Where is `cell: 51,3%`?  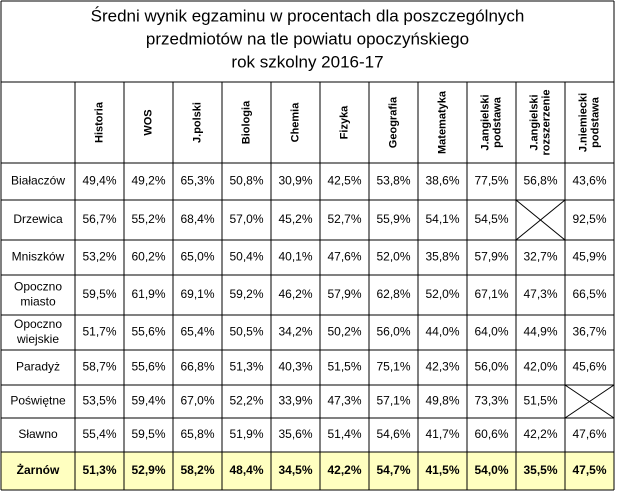
cell: 51,3% is located at coordinates (246, 367).